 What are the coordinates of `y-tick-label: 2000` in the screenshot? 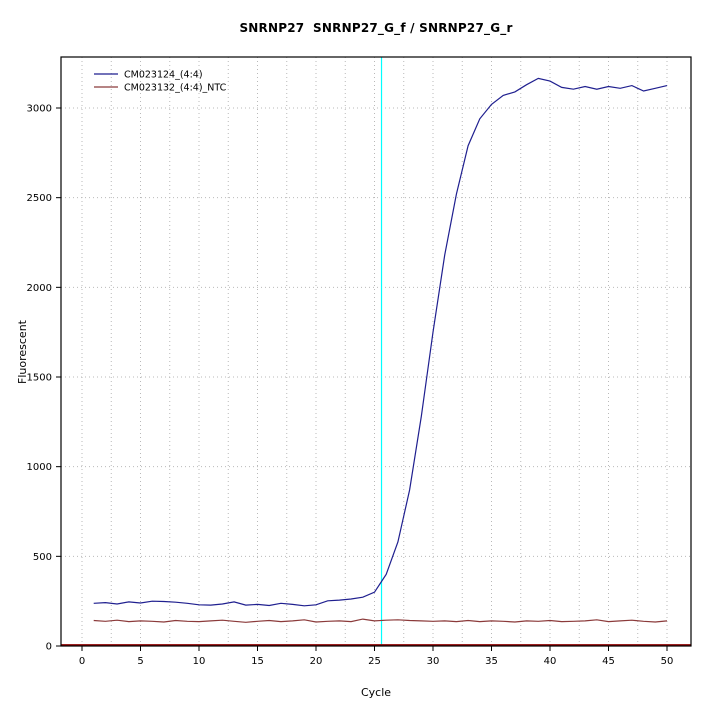 It's located at (39, 288).